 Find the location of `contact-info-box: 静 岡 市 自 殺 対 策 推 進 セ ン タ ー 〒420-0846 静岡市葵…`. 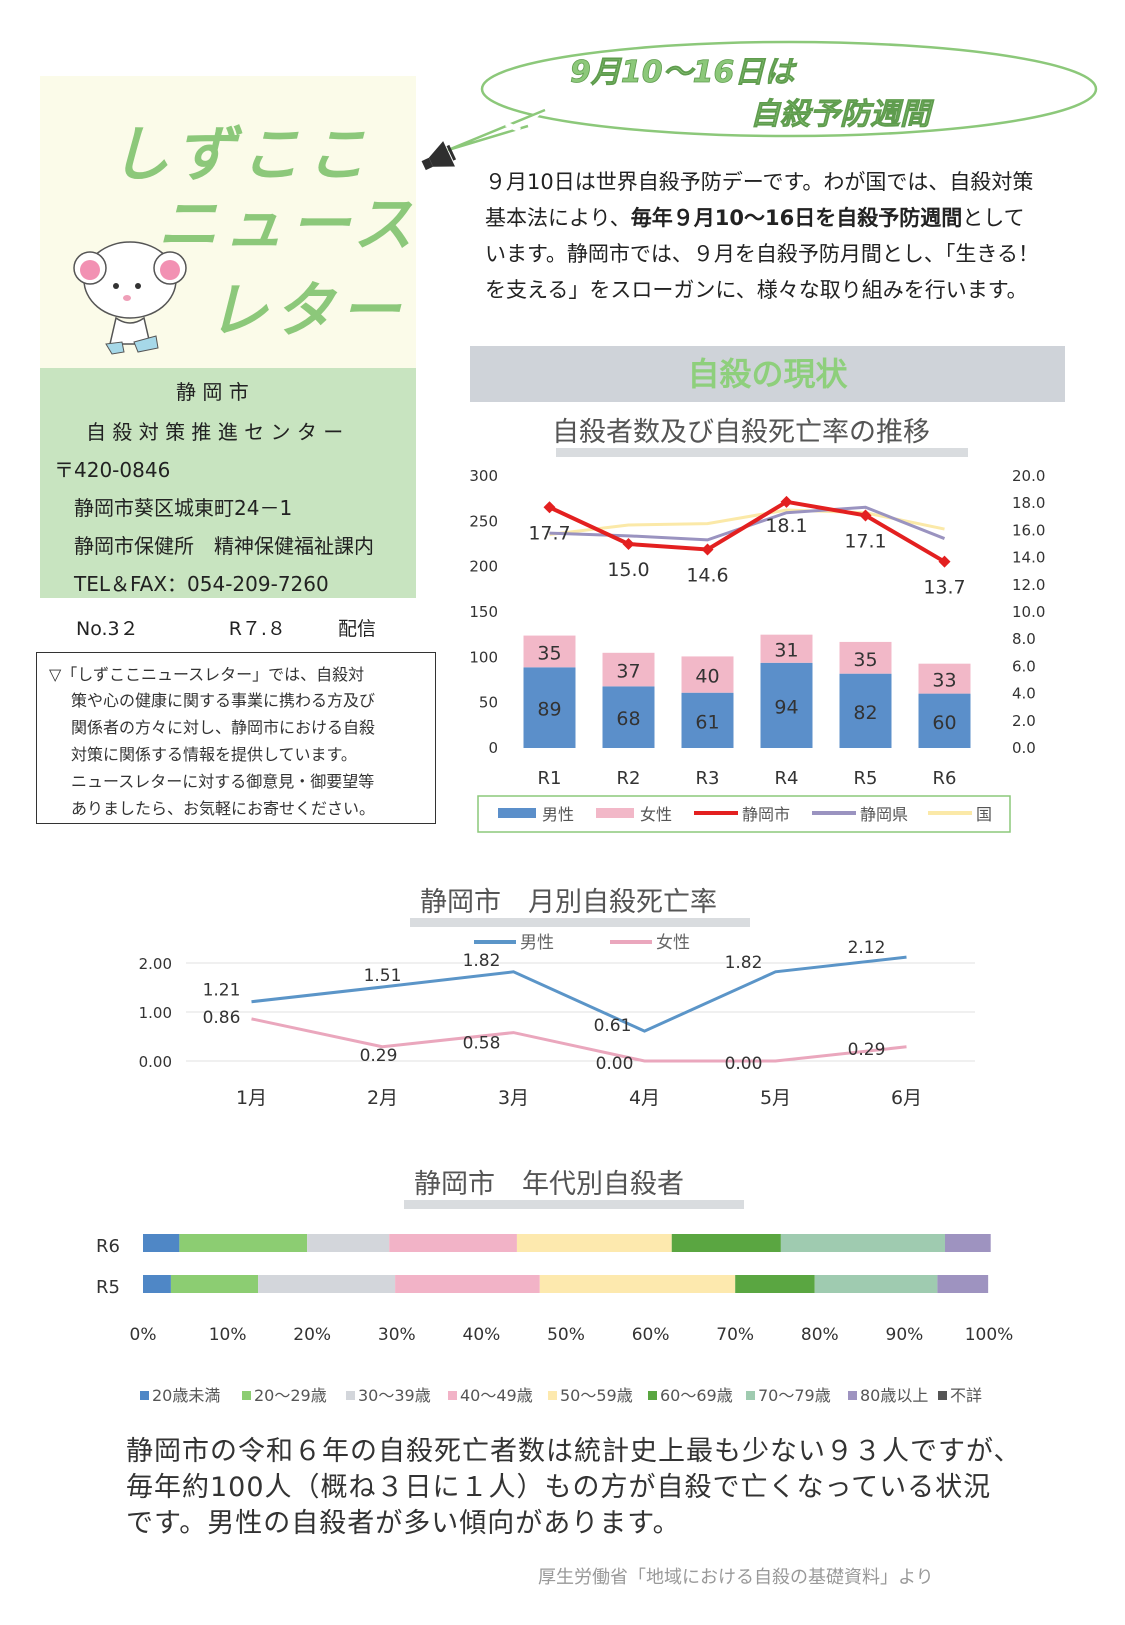

contact-info-box: 静 岡 市 自 殺 対 策 推 進 セ ン タ ー 〒420-0846 静岡市葵… is located at coordinates (228, 483).